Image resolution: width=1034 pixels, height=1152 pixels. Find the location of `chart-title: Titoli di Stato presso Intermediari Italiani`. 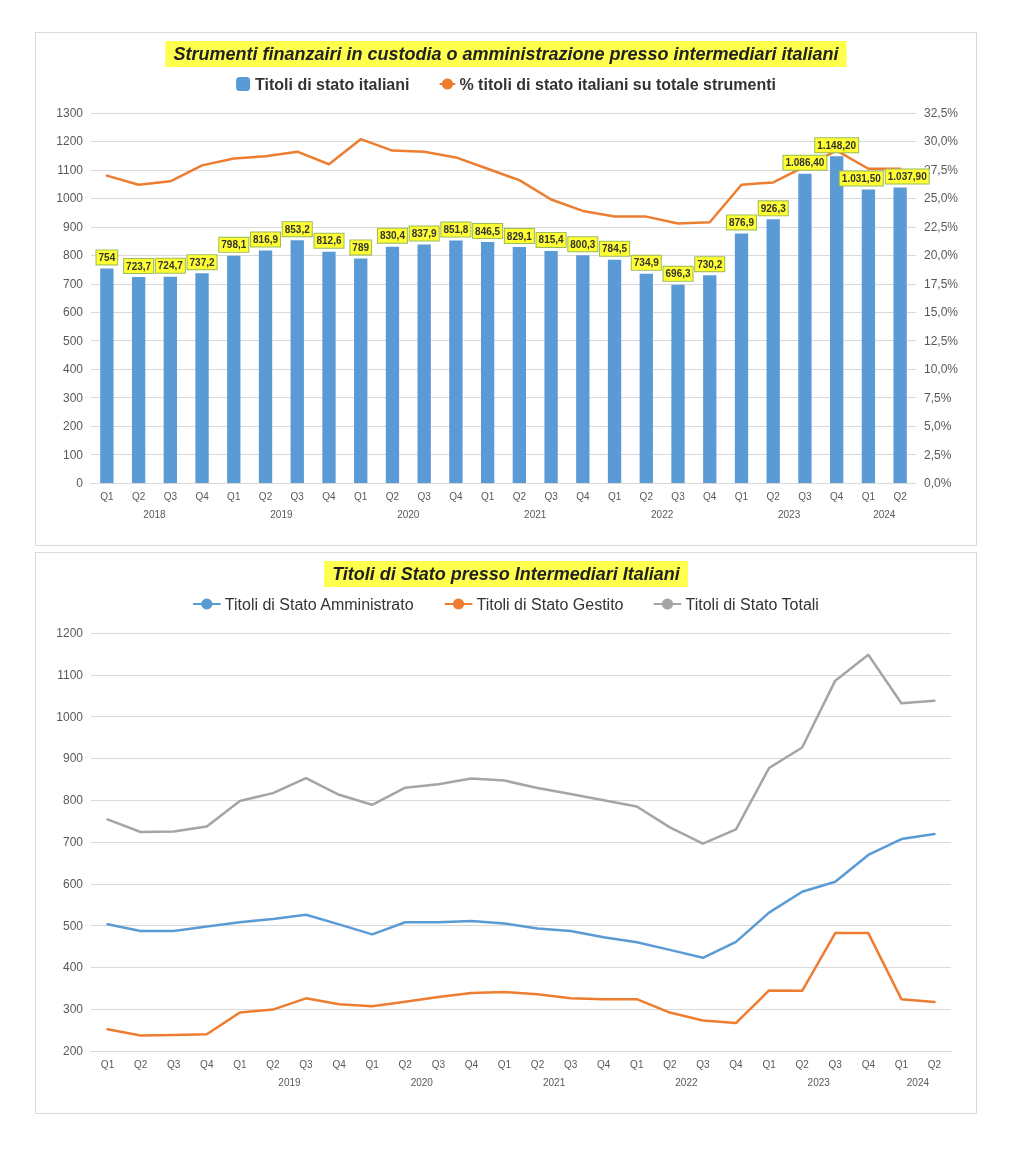

chart-title: Titoli di Stato presso Intermediari Italiani is located at coordinates (506, 574).